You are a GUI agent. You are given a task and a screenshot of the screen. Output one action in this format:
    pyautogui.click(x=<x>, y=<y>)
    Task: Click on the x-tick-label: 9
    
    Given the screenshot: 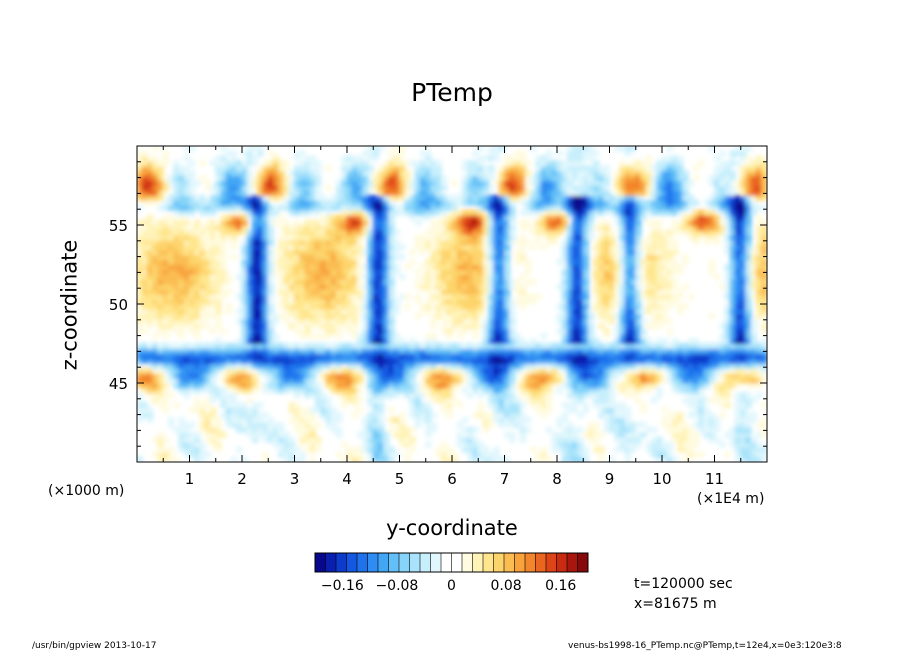 What is the action you would take?
    pyautogui.click(x=610, y=479)
    